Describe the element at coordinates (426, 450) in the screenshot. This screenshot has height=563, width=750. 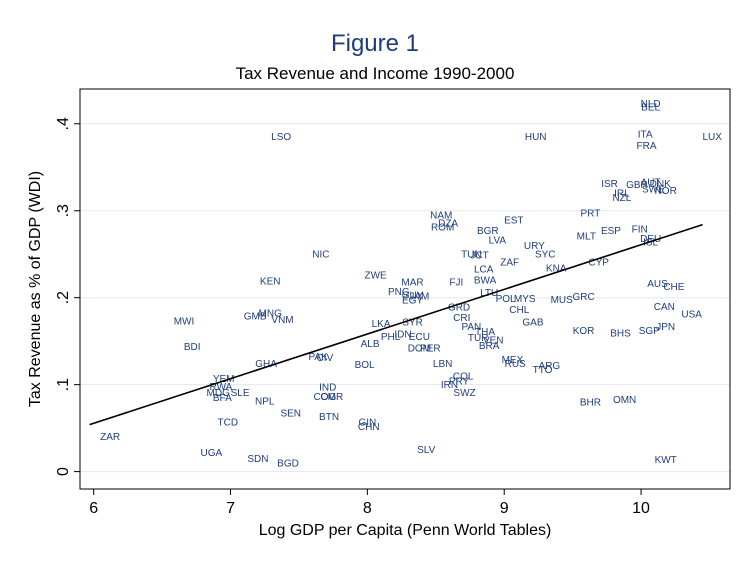
I see `data-point-label: SLV` at that location.